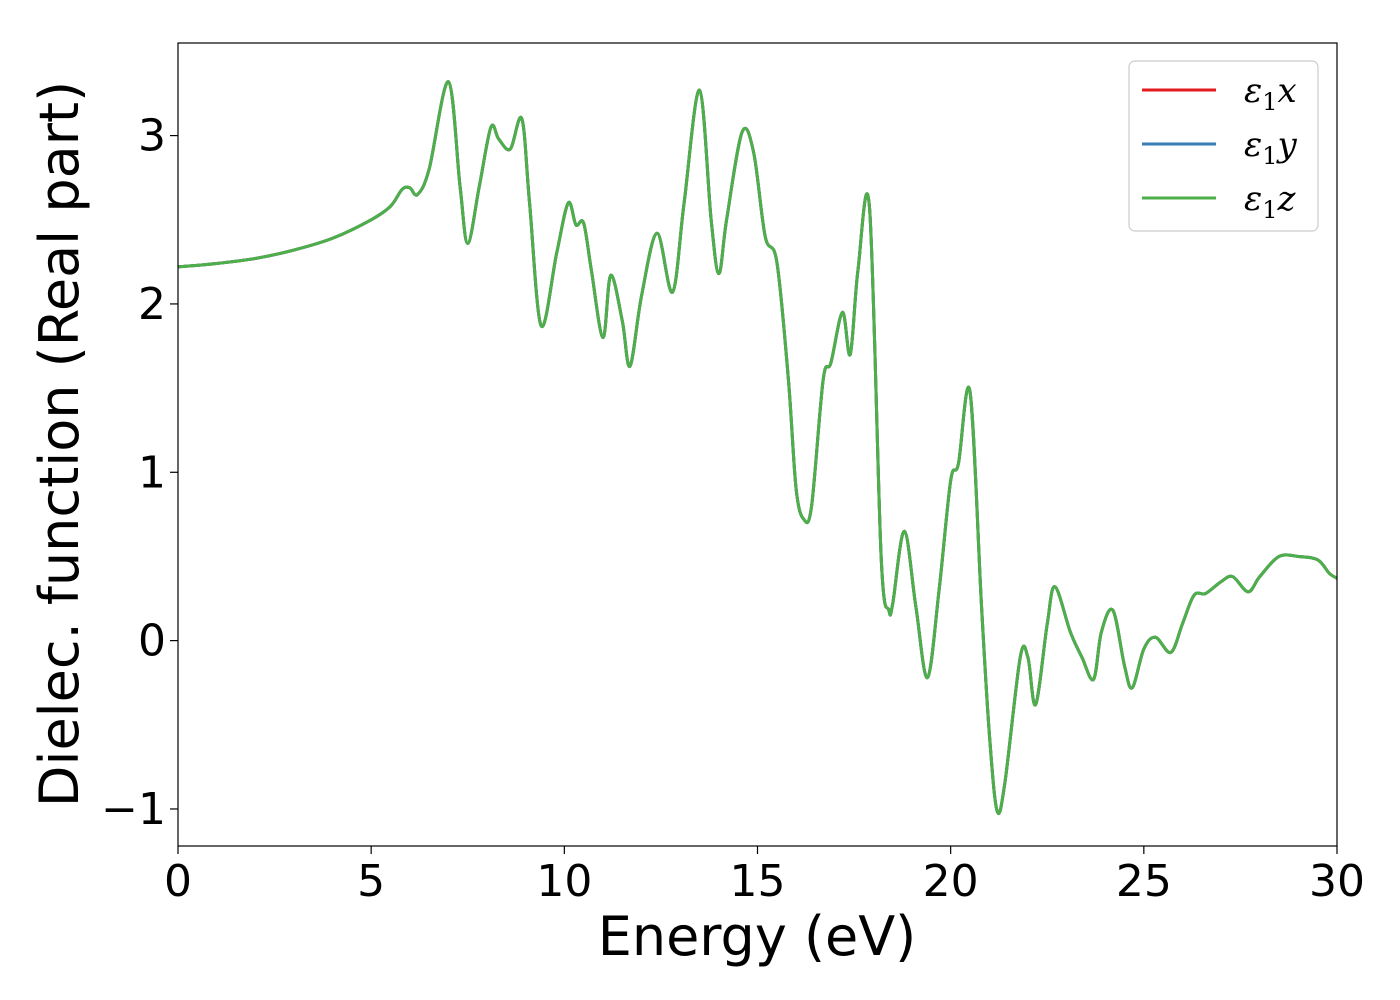 The width and height of the screenshot is (1400, 1000). I want to click on y-tick-label: 2, so click(152, 304).